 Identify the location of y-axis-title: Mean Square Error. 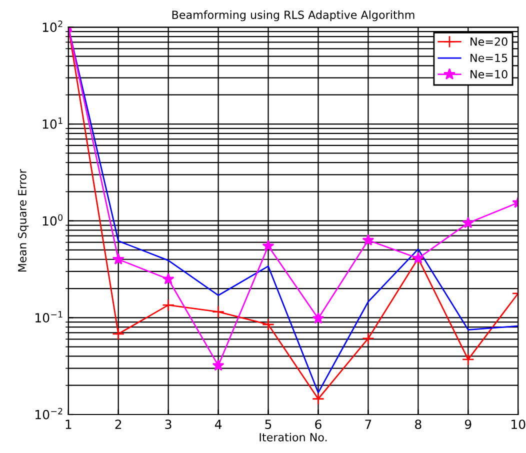
(23, 220).